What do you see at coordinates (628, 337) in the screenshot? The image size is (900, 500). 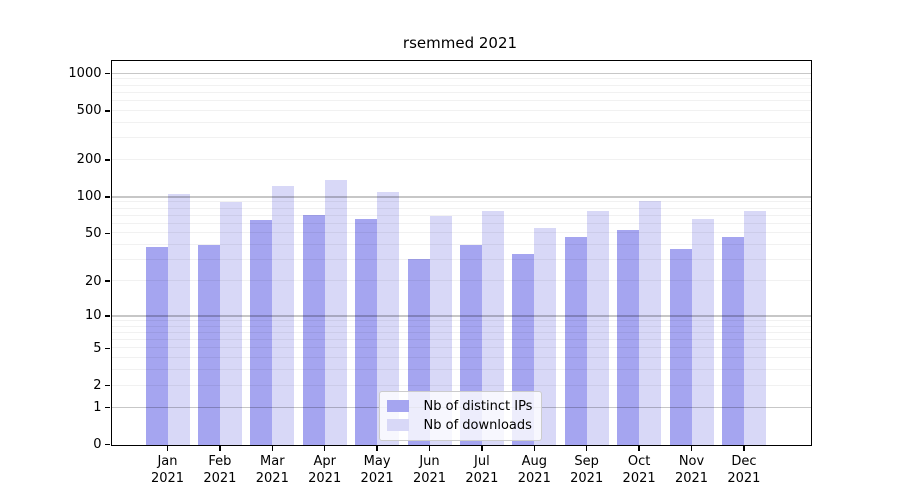 I see `bar-distinct-ips-oct` at bounding box center [628, 337].